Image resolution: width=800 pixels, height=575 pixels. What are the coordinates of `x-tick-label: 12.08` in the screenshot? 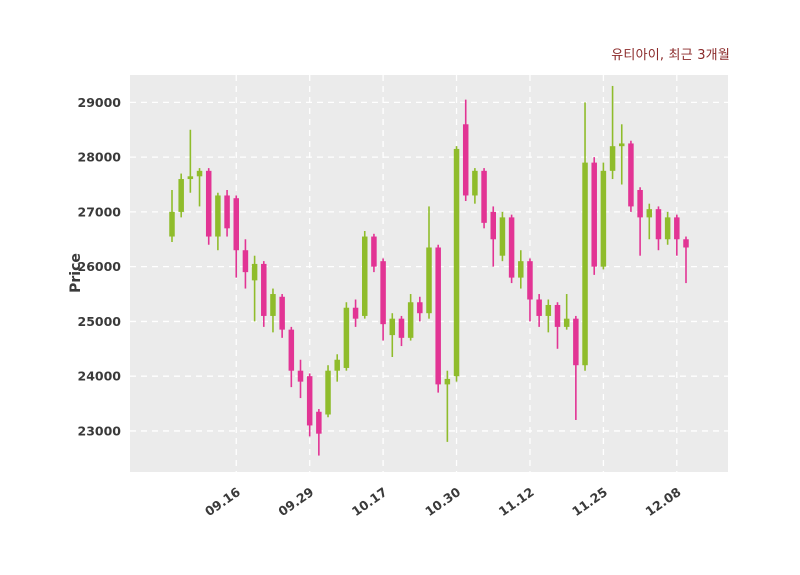 It's located at (663, 501).